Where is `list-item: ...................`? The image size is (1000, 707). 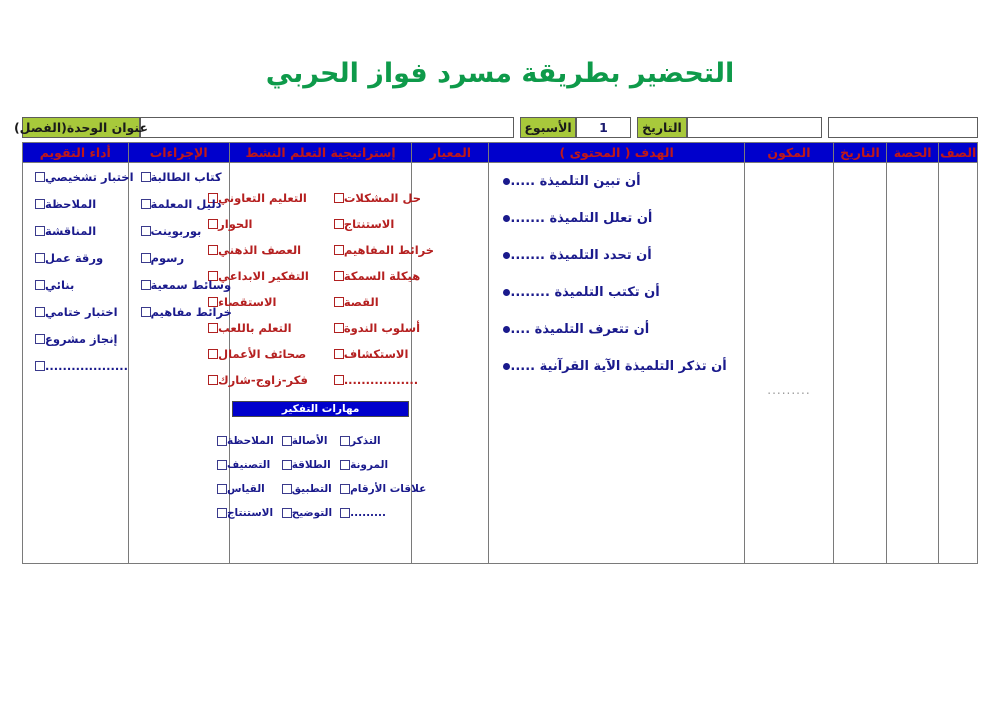
list-item: ................... is located at coordinates (75, 365).